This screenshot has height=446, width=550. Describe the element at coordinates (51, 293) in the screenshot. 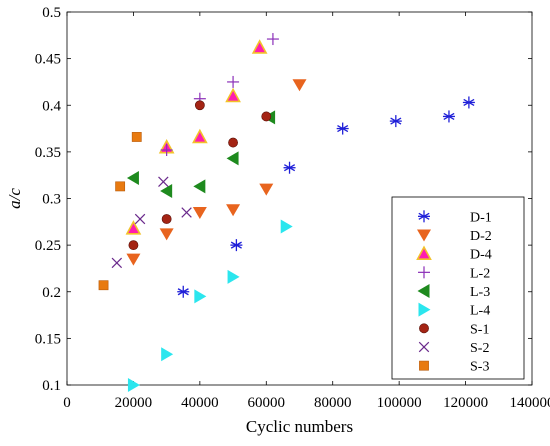

I see `y-tick-label: 0.2` at that location.